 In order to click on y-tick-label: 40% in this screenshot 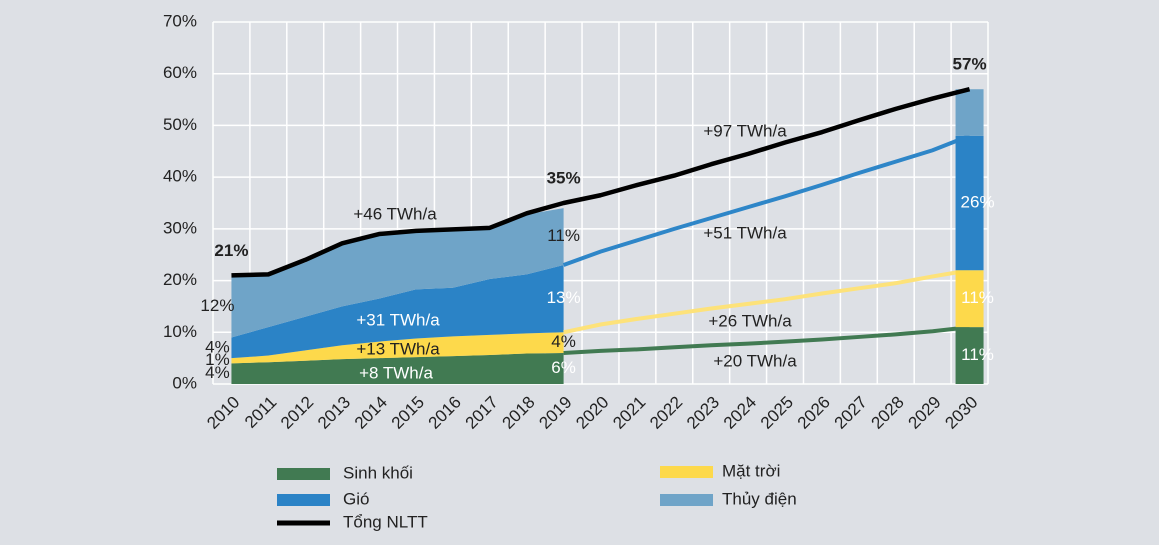, I will do `click(180, 176)`.